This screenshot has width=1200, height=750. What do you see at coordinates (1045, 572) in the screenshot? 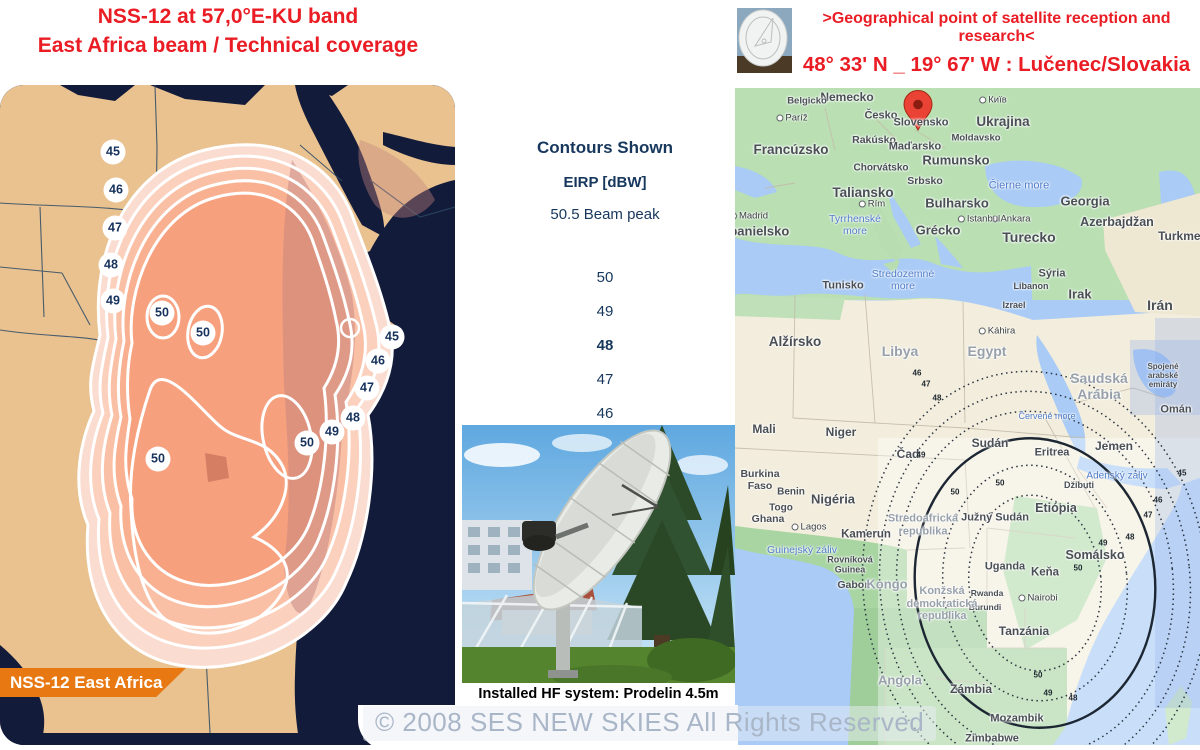
I see `map-label-keňa: Keňa` at bounding box center [1045, 572].